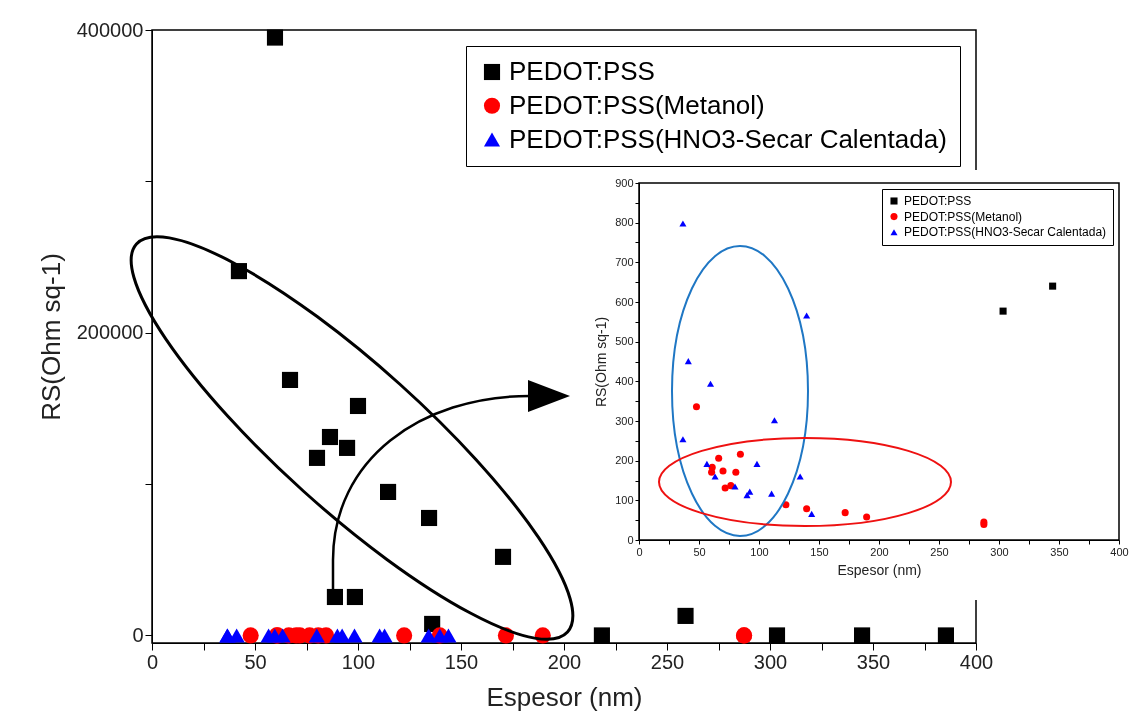 Image resolution: width=1131 pixels, height=726 pixels. What do you see at coordinates (624, 222) in the screenshot?
I see `y-tick-label: 800` at bounding box center [624, 222].